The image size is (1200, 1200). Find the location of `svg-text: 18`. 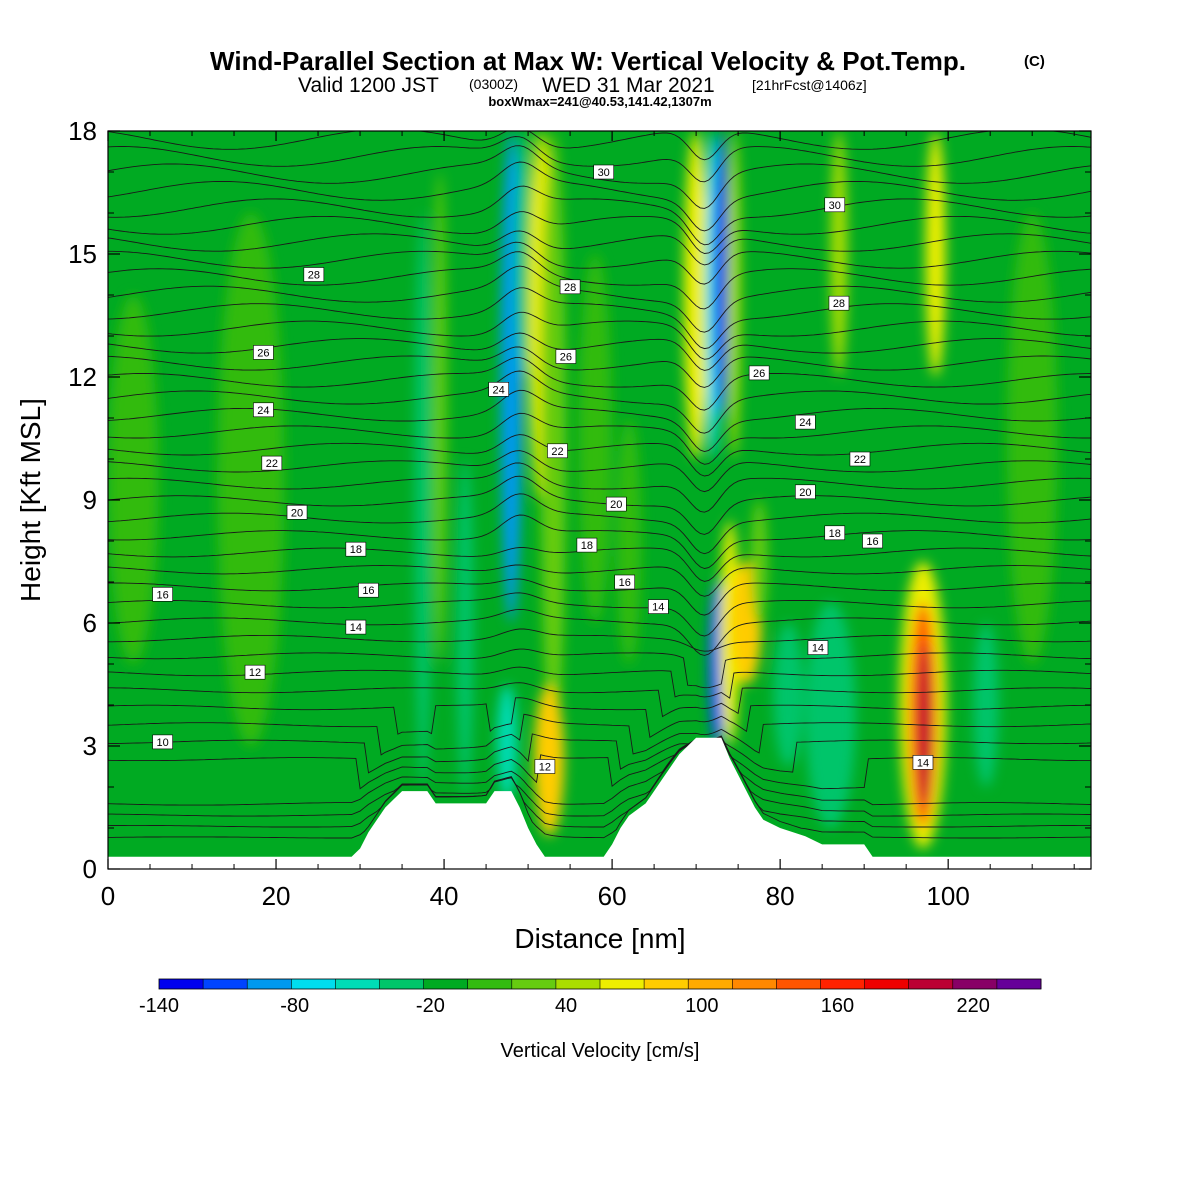

svg-text: 18 is located at coordinates (356, 550).